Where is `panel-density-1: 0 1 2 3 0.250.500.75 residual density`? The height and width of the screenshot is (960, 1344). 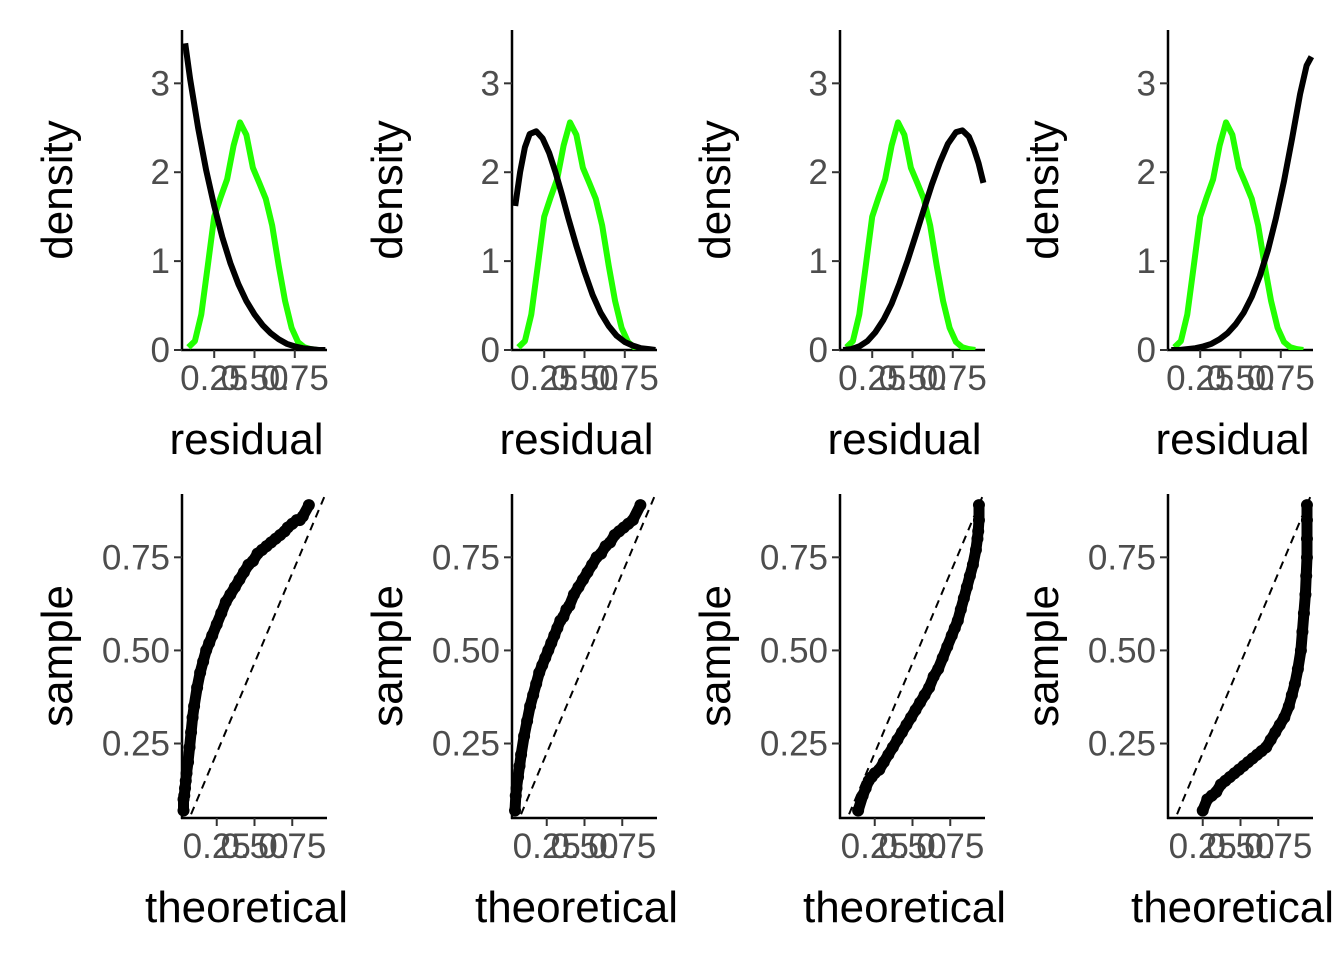
panel-density-1: 0 1 2 3 0.250.500.75 residual density is located at coordinates (181, 247).